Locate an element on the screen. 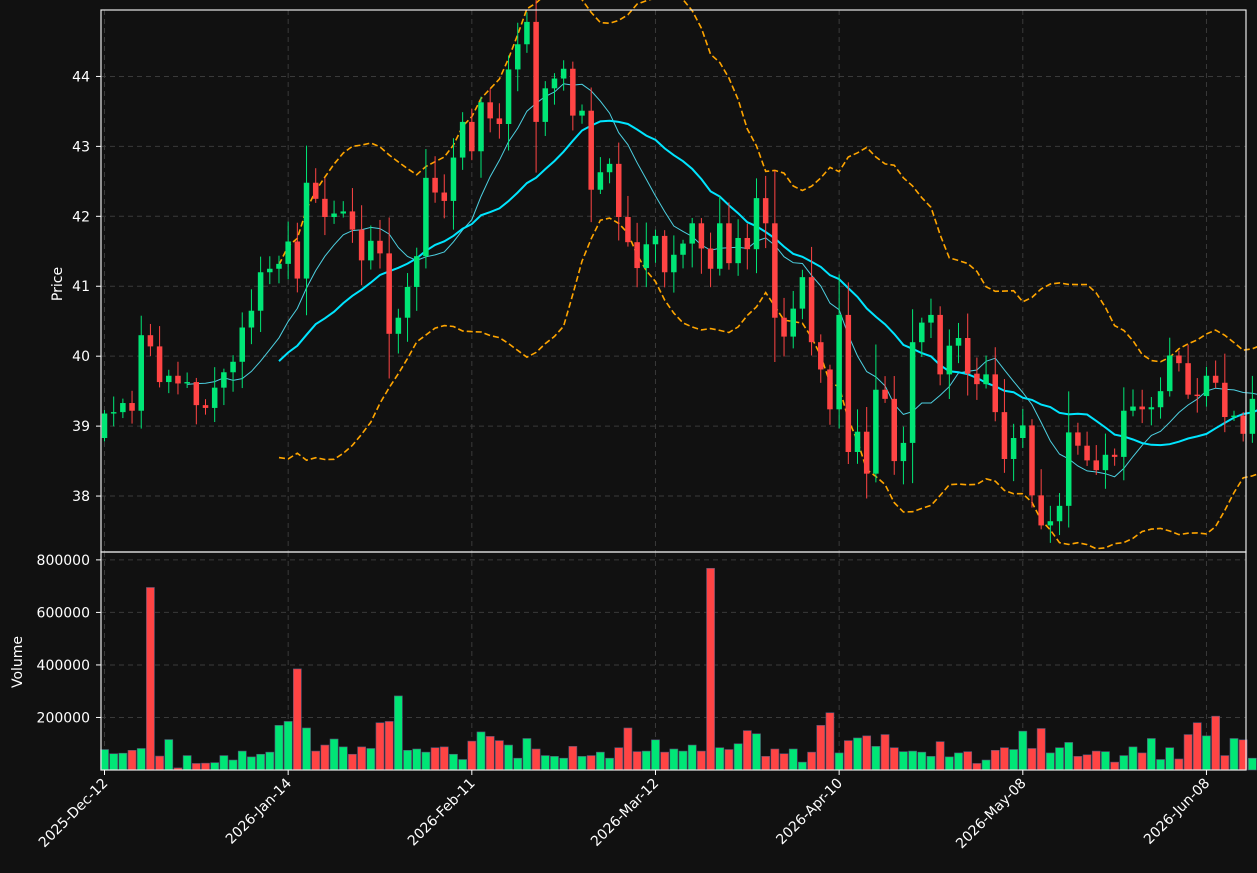  price-tick-label: 43 is located at coordinates (81, 147).